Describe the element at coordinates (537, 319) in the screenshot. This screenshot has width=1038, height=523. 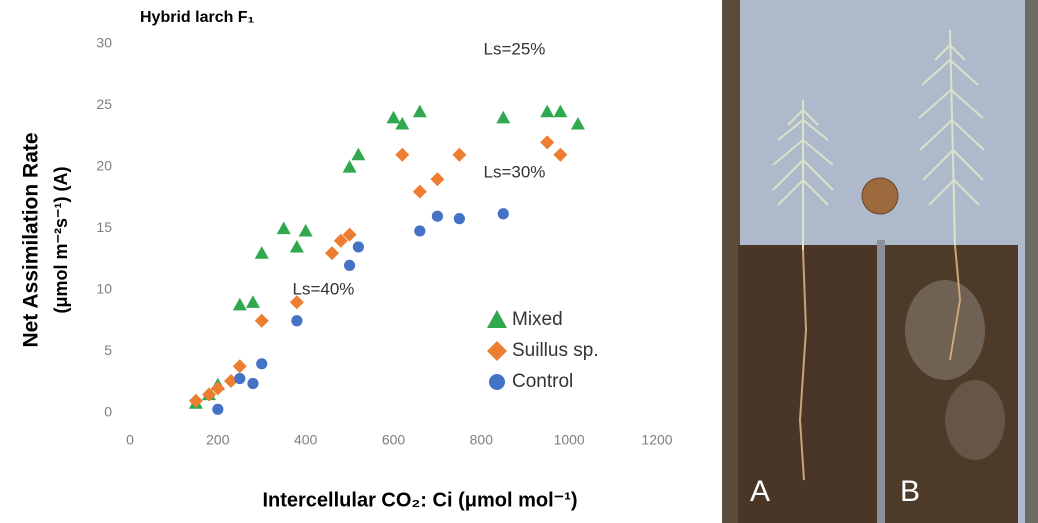
I see `legend-label: Mixed` at that location.